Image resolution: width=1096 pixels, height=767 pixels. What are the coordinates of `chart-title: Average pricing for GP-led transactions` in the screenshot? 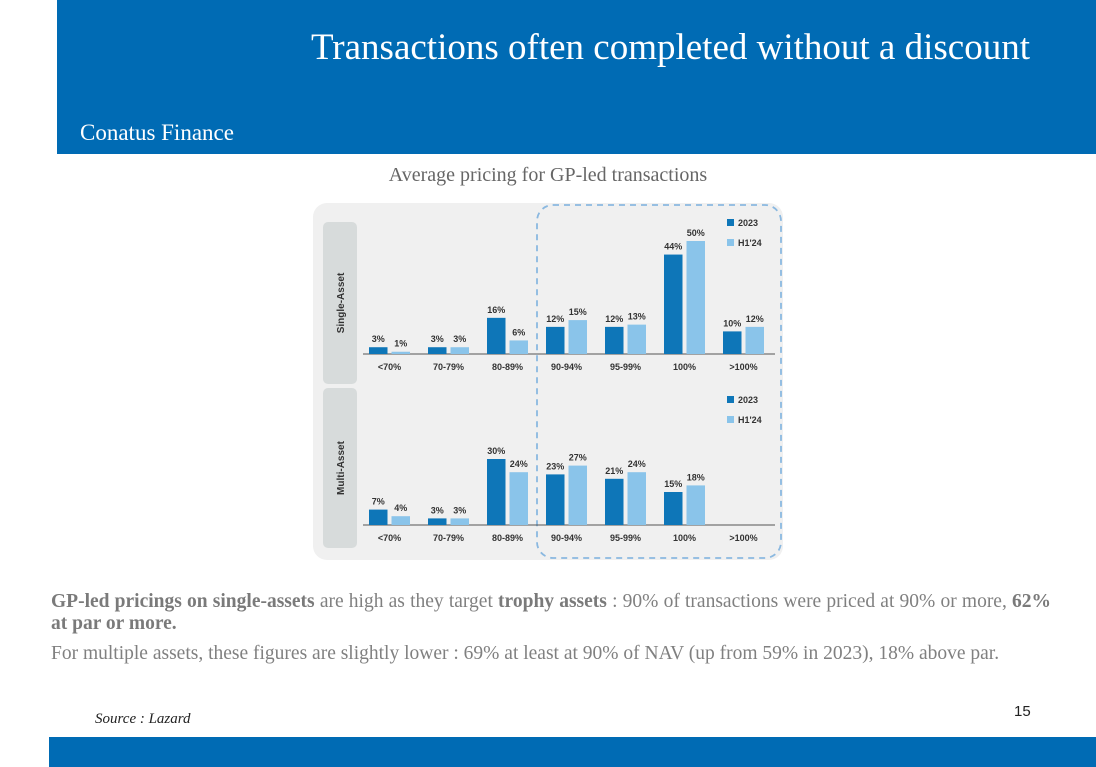 It's located at (548, 175).